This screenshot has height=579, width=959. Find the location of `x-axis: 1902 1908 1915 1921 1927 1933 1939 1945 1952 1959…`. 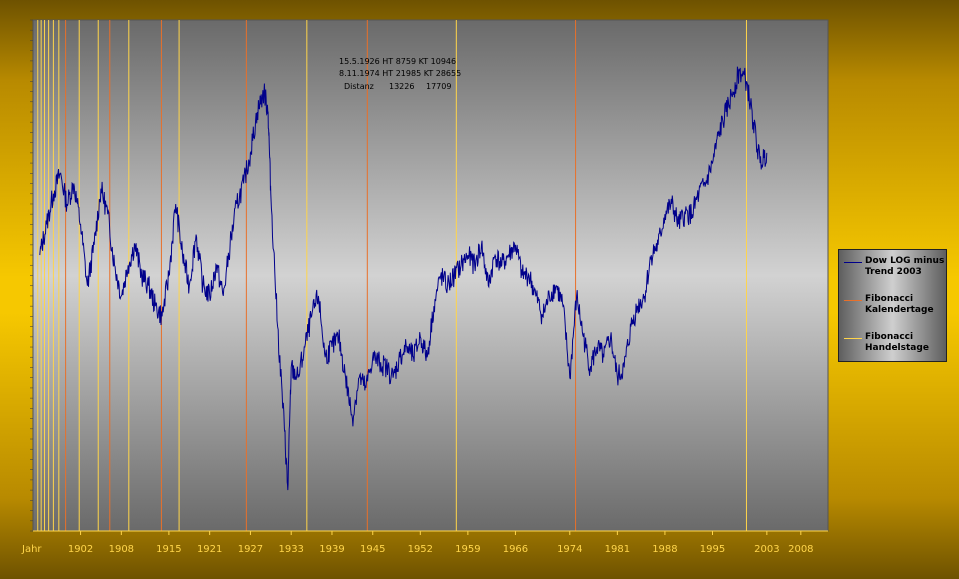

x-axis: 1902 1908 1915 1921 1927 1933 1939 1945 1952 1959… is located at coordinates (424, 542).